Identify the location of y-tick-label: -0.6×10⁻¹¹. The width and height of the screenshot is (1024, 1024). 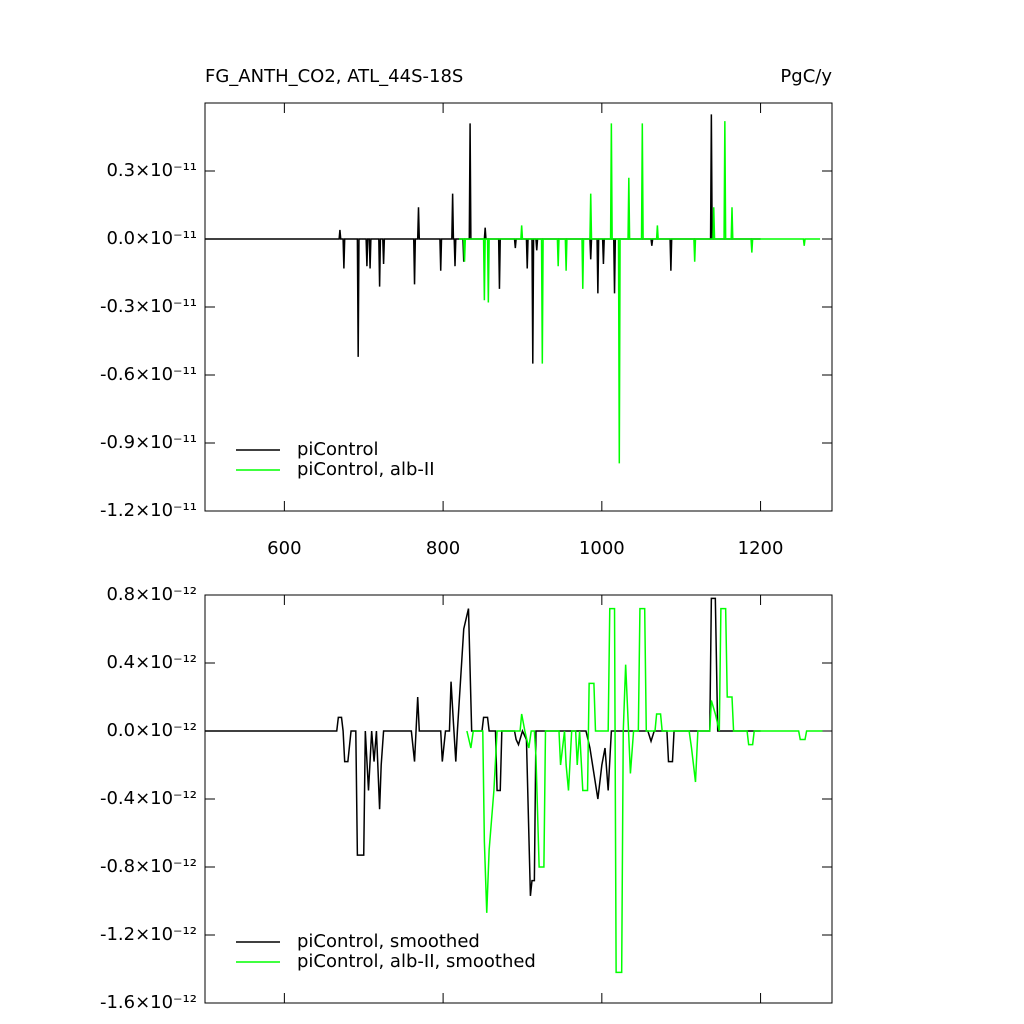
(148, 374).